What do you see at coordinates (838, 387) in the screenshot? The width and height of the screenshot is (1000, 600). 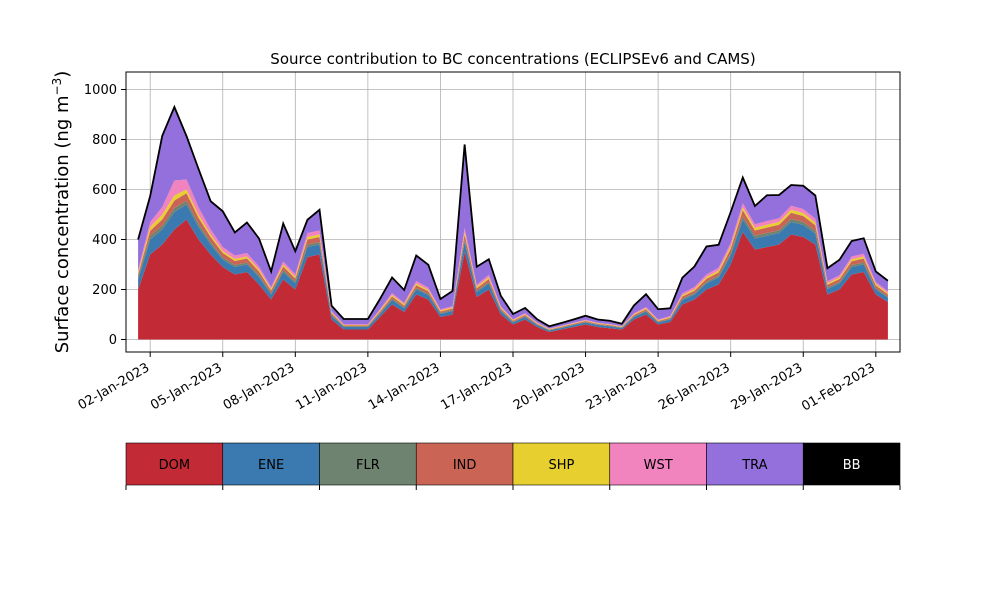 I see `x-tick-label: 01-Feb-2023` at bounding box center [838, 387].